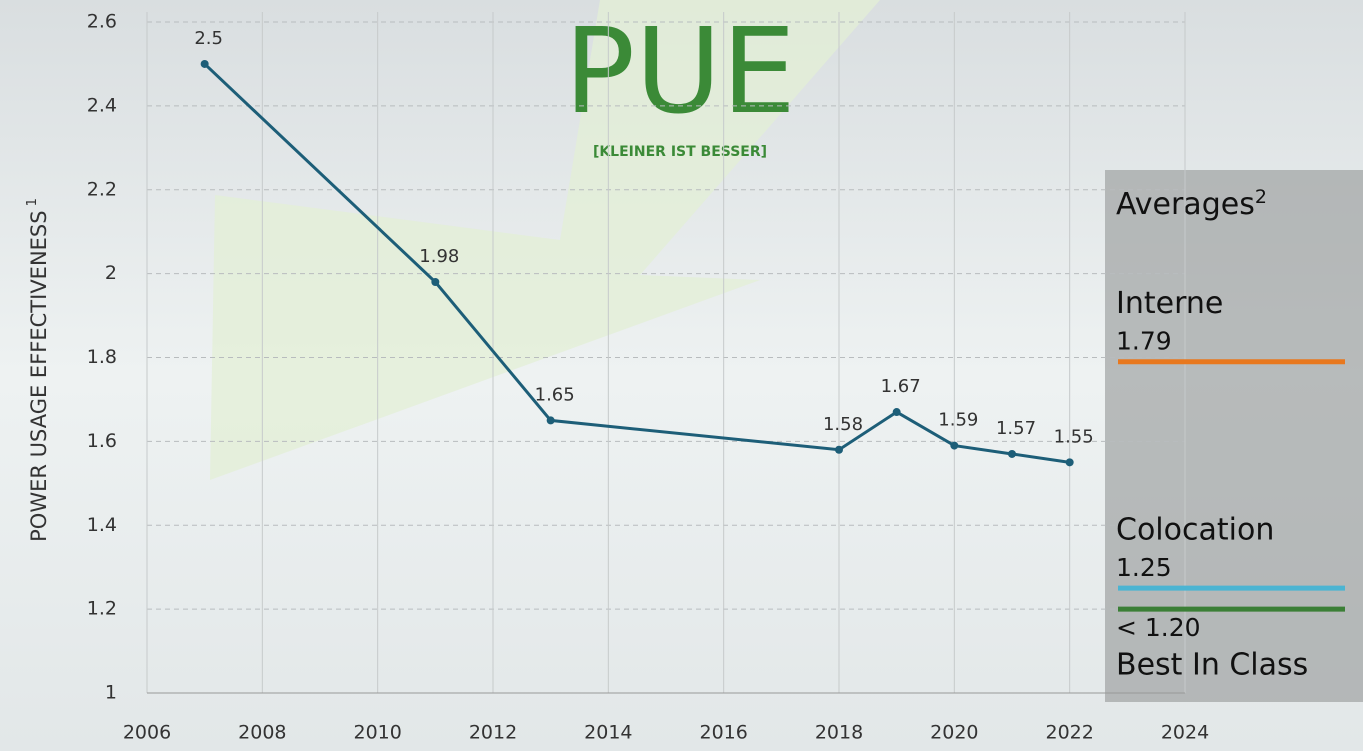  What do you see at coordinates (839, 733) in the screenshot?
I see `x-tick-label: 2018` at bounding box center [839, 733].